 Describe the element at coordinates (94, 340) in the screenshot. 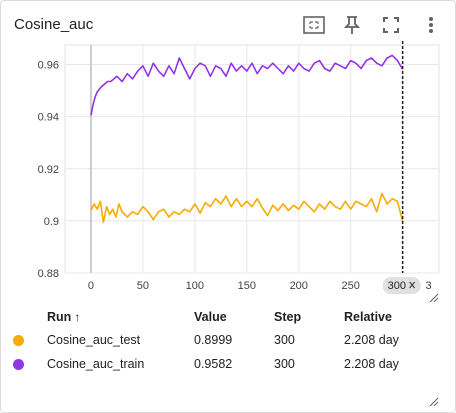

I see `run-name-cell: Cosine_auc_test` at that location.